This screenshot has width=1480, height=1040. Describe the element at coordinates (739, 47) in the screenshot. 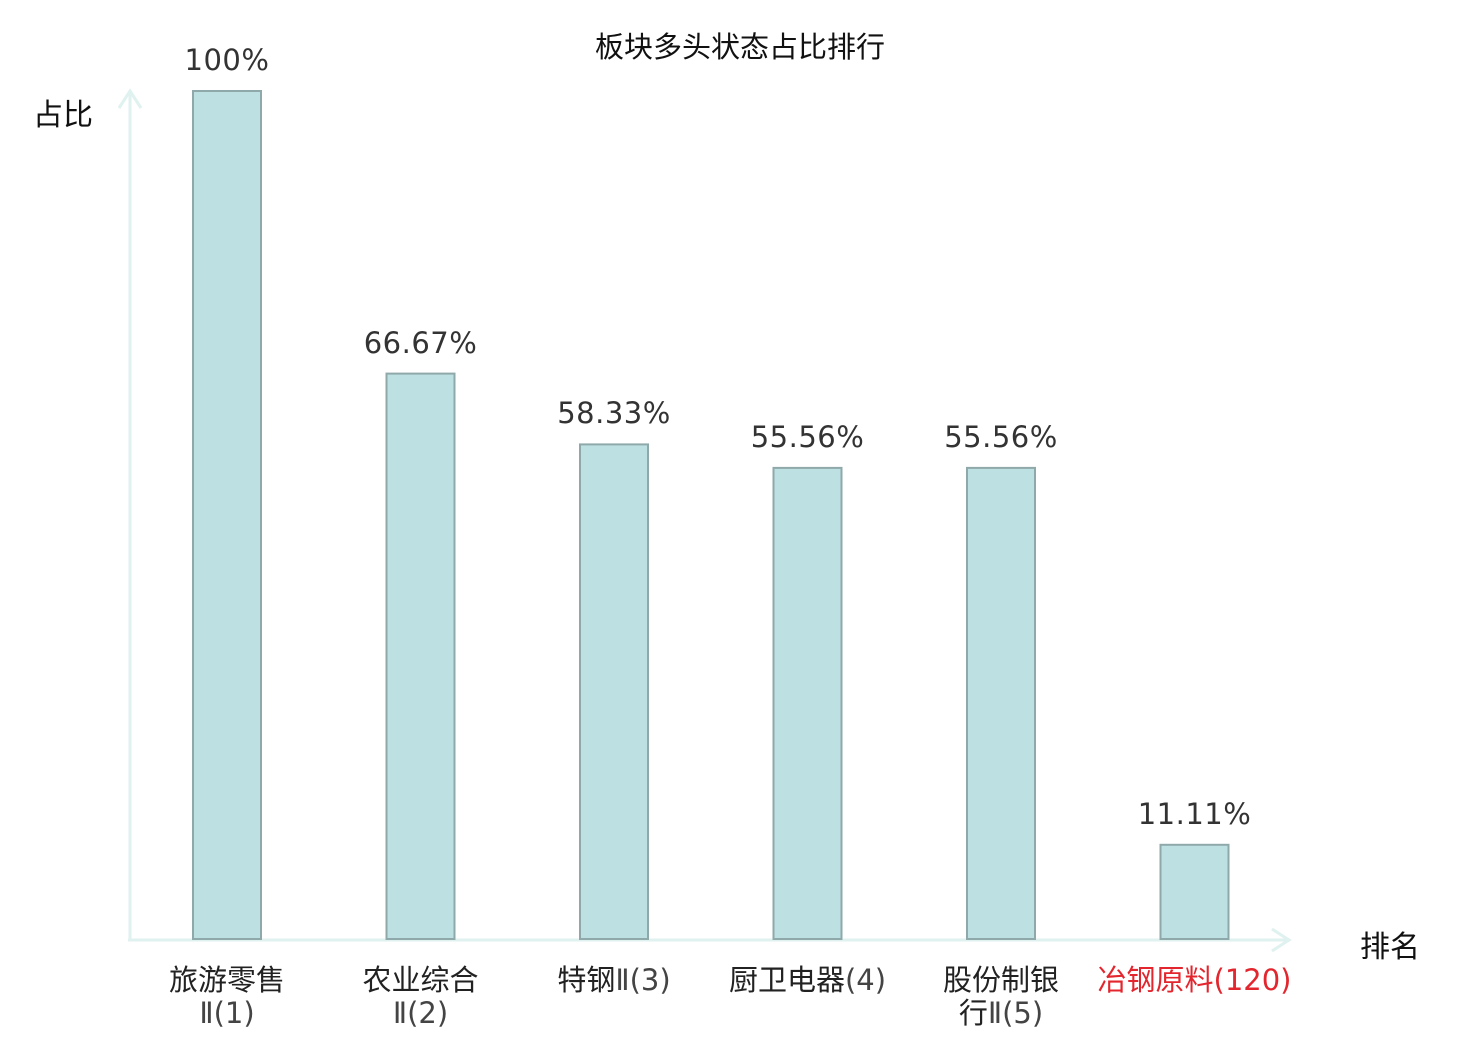

I see `chart-title: 板块多头状态占比排行` at that location.